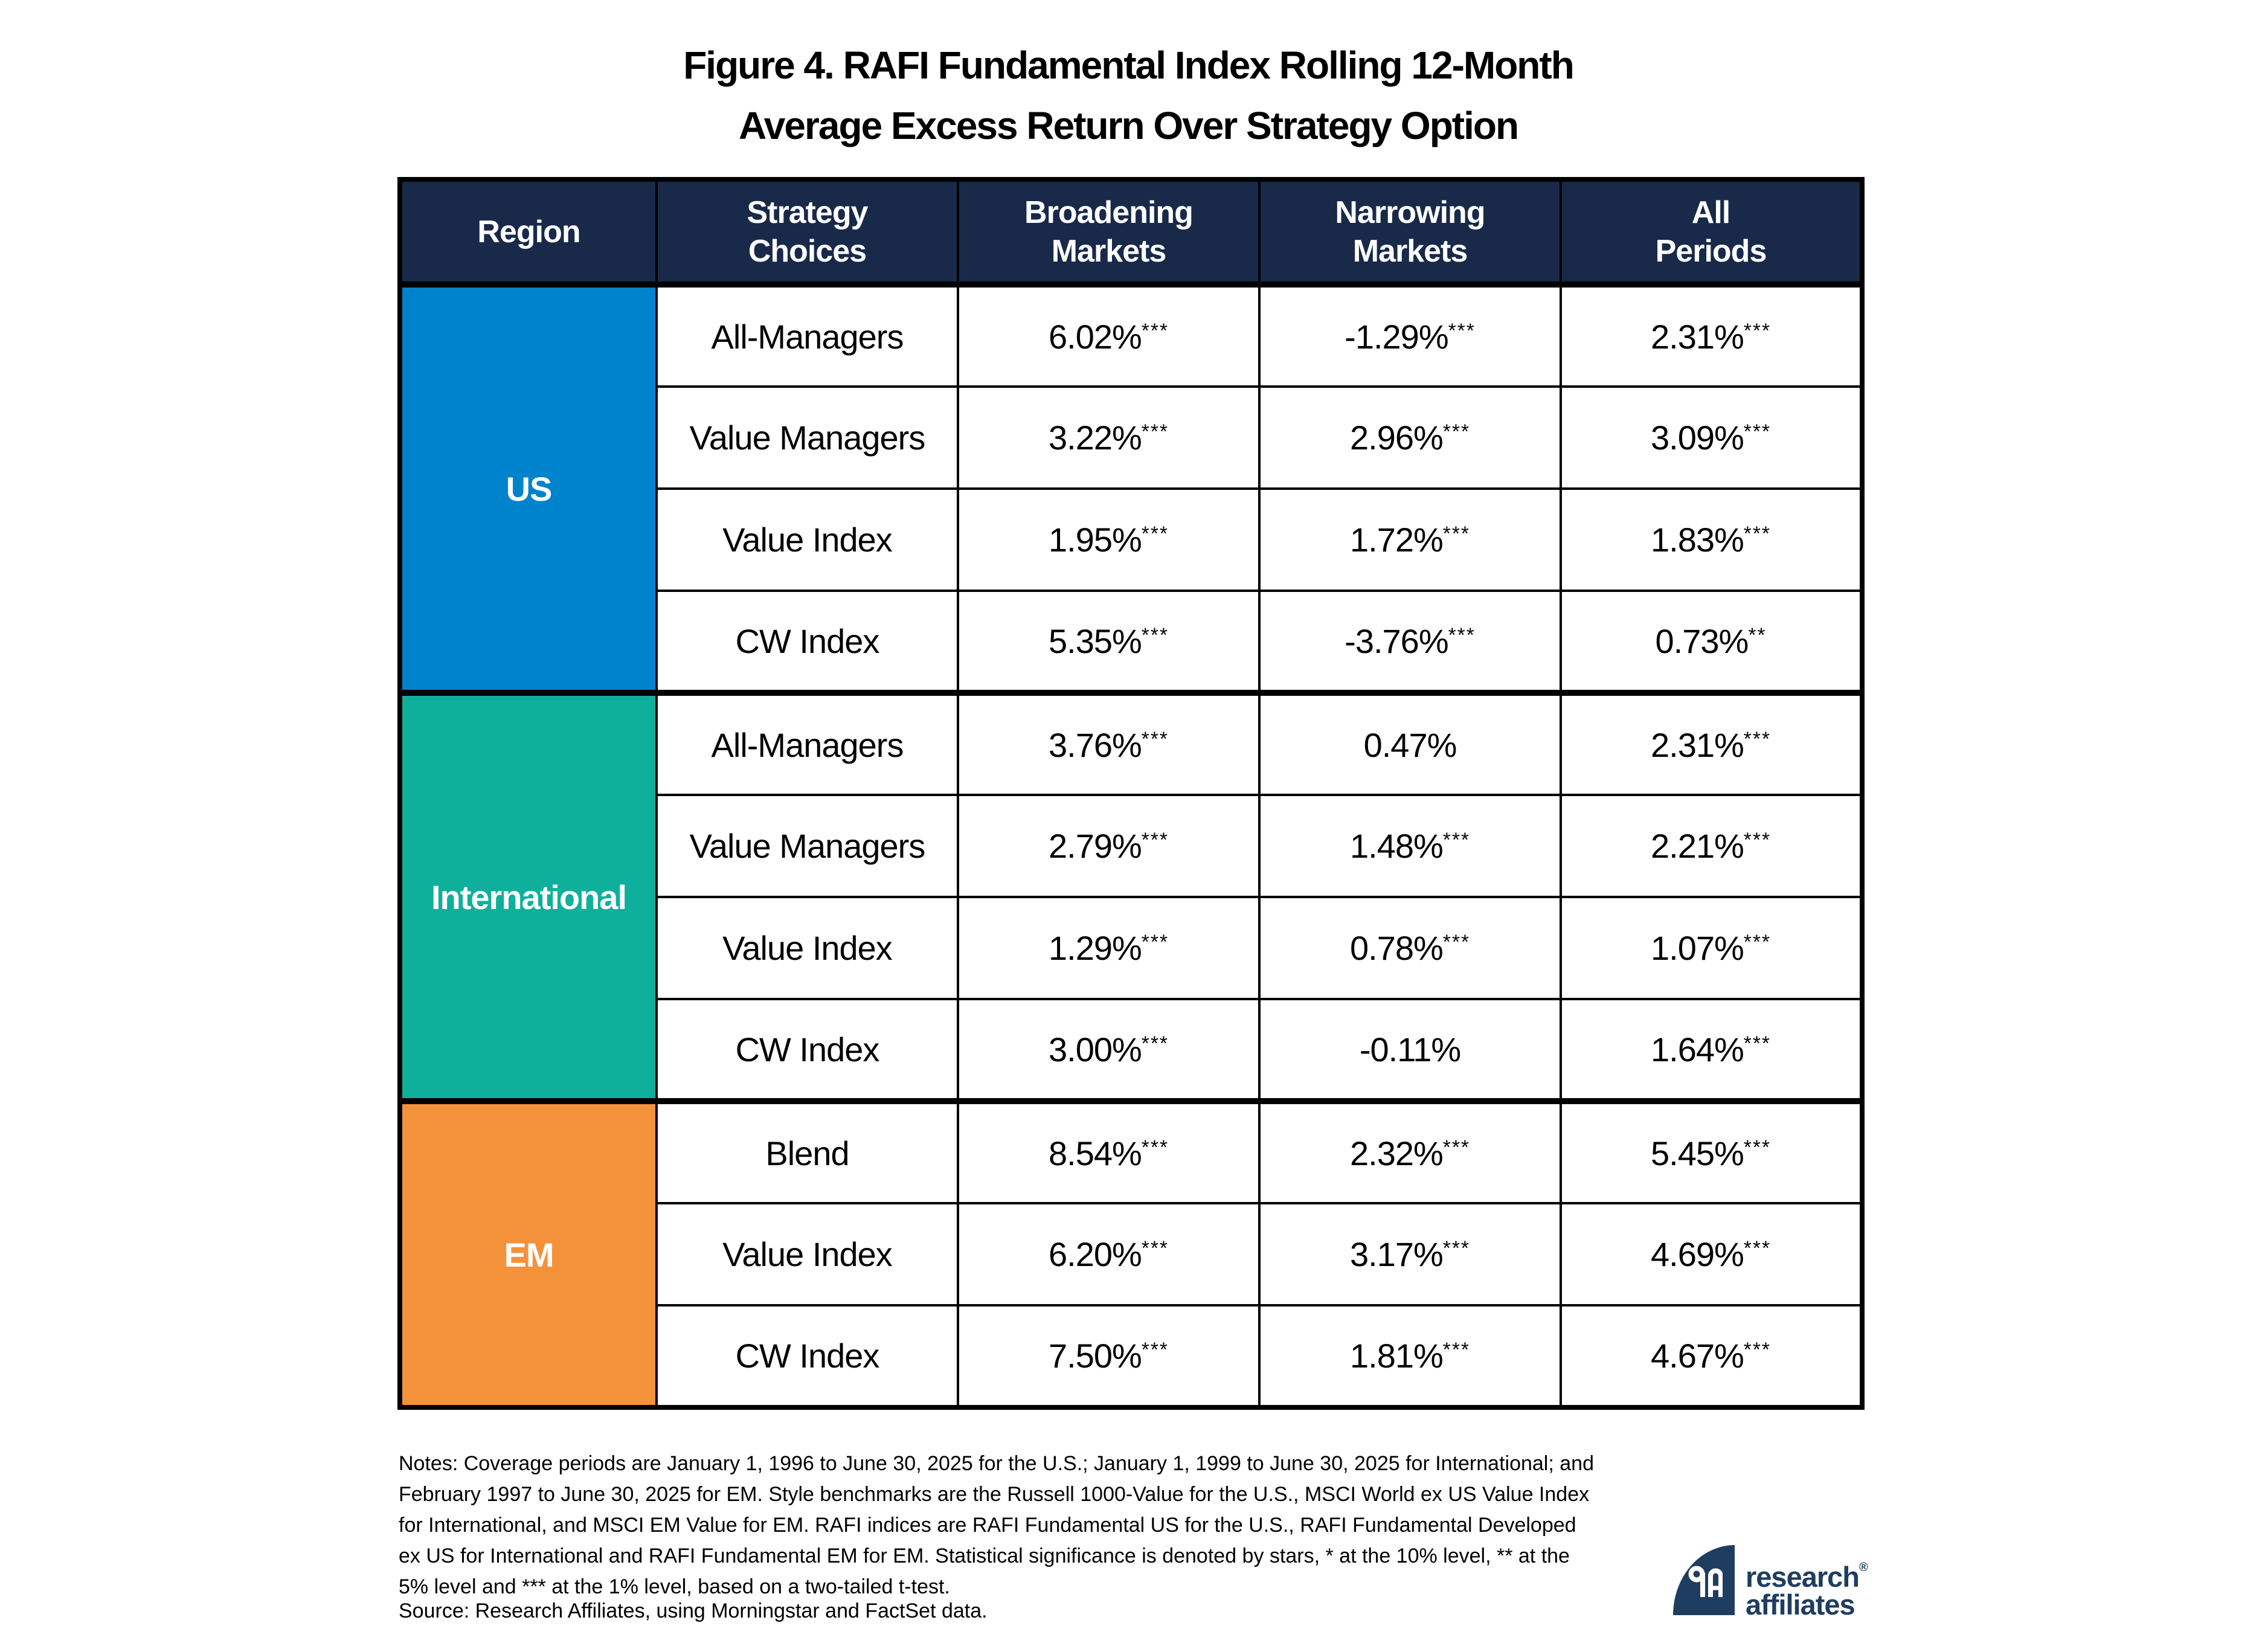 The height and width of the screenshot is (1652, 2265). What do you see at coordinates (1702, 641) in the screenshot?
I see `value: 0.73%` at bounding box center [1702, 641].